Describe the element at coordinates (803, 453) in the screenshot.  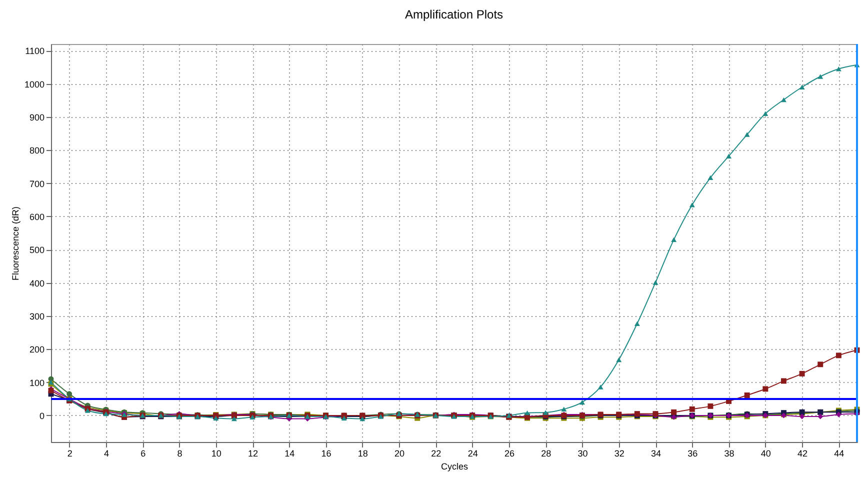
I see `x-tick-label: 42` at that location.